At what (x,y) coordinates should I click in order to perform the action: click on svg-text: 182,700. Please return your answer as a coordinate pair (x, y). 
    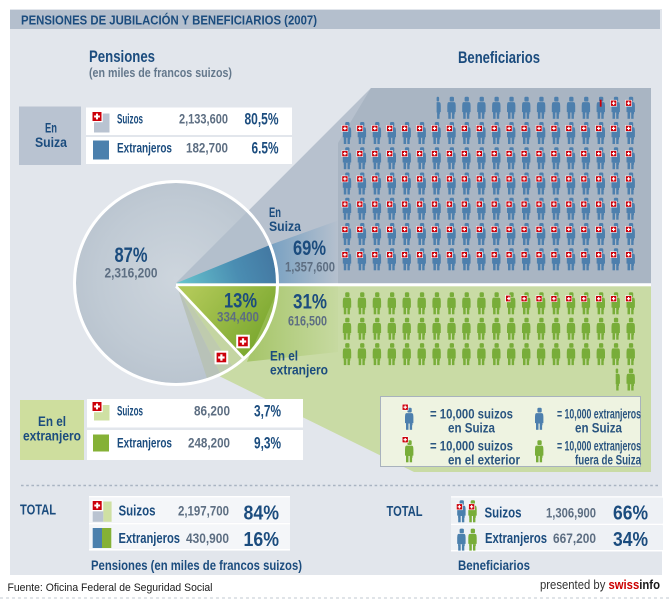
    Looking at the image, I should click on (207, 148).